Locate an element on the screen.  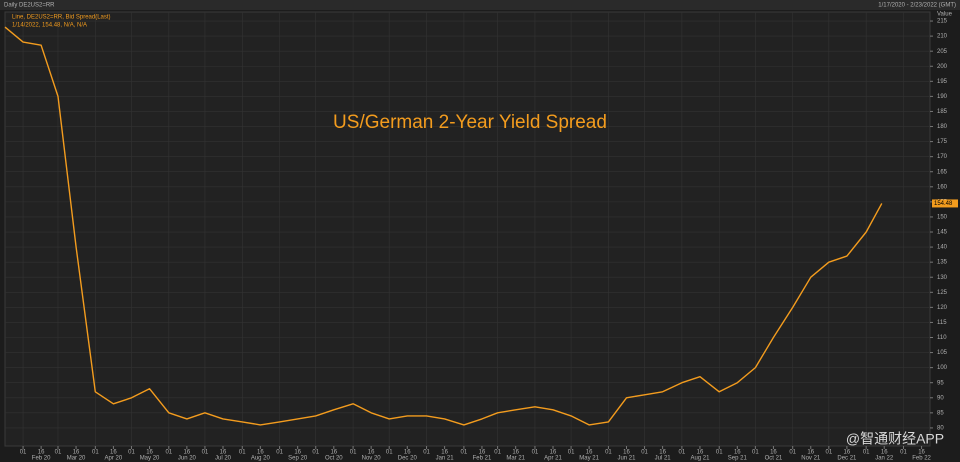
y-tick-label: 100 is located at coordinates (942, 368).